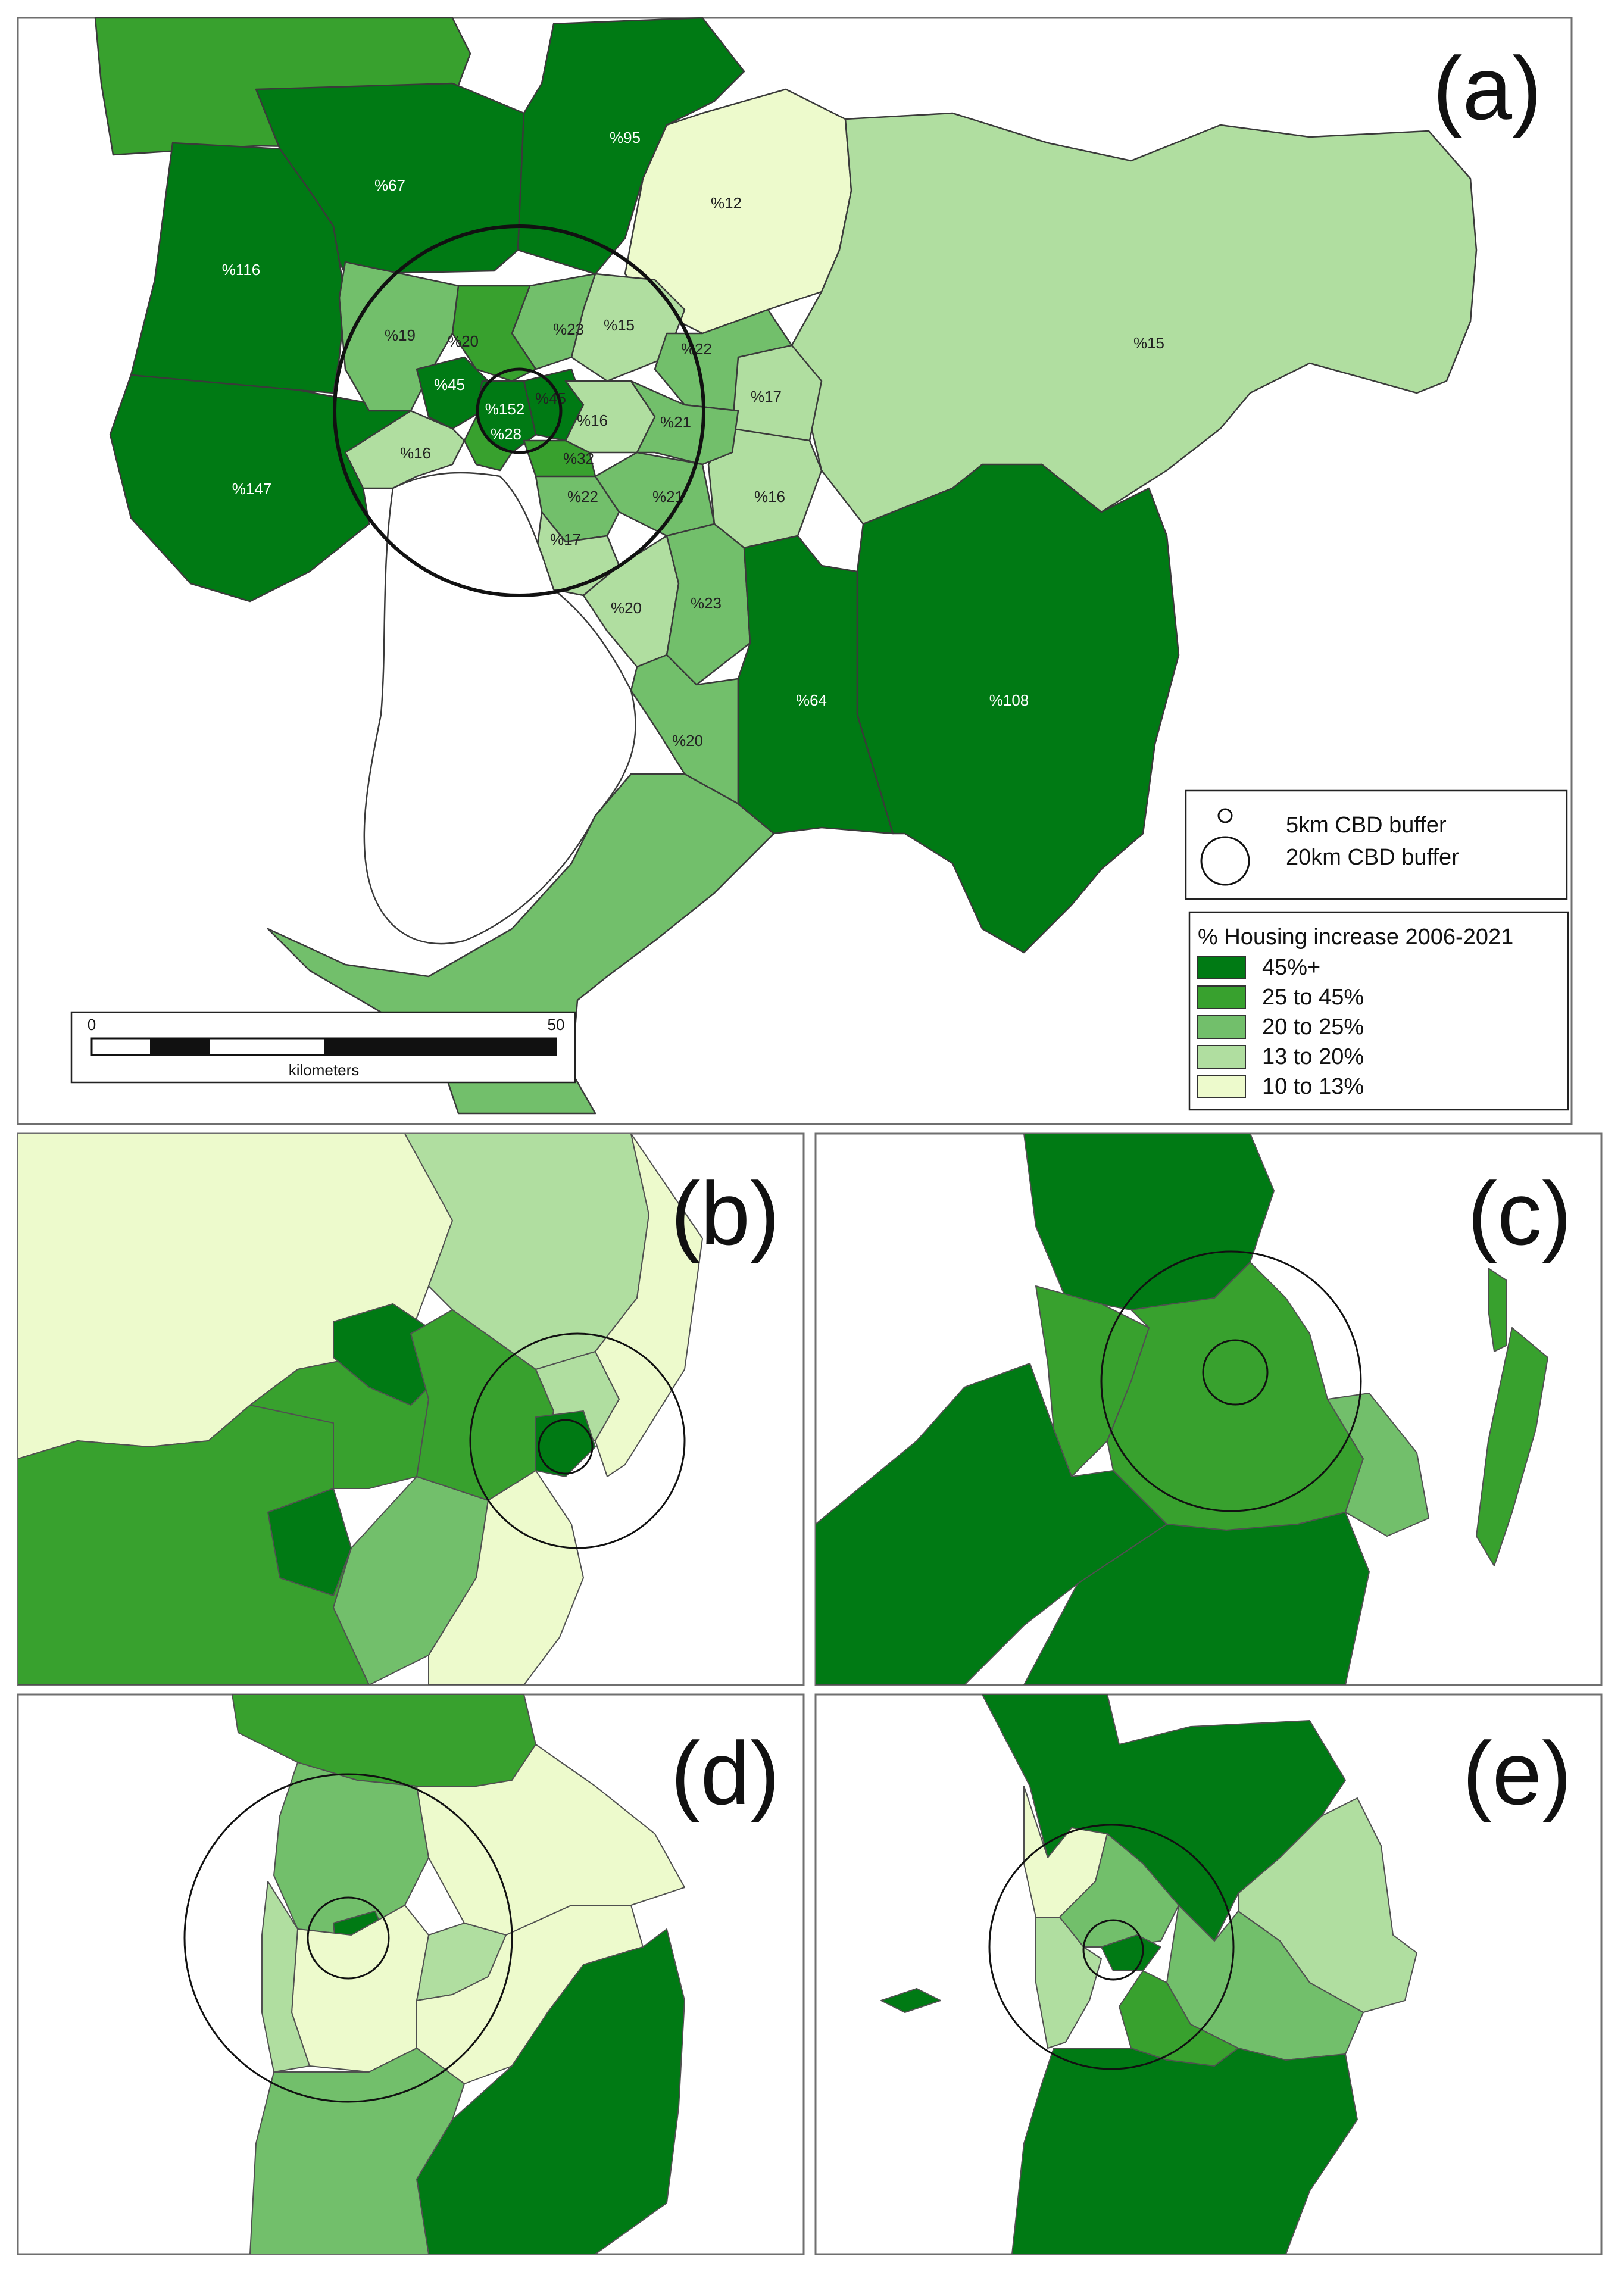 Image resolution: width=1624 pixels, height=2272 pixels. What do you see at coordinates (676, 422) in the screenshot?
I see `label-21-north: %21` at bounding box center [676, 422].